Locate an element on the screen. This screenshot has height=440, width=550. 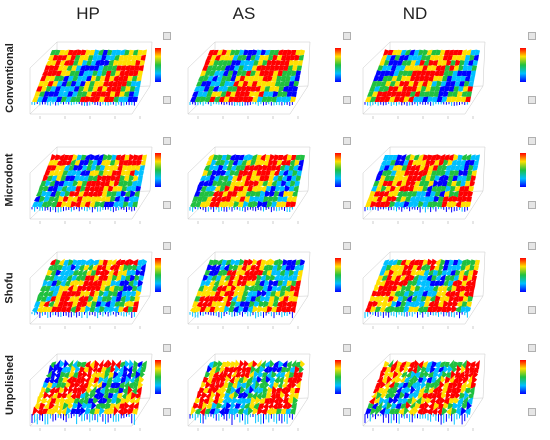
row-label-shofu: Shofu is located at coordinates (10, 288).